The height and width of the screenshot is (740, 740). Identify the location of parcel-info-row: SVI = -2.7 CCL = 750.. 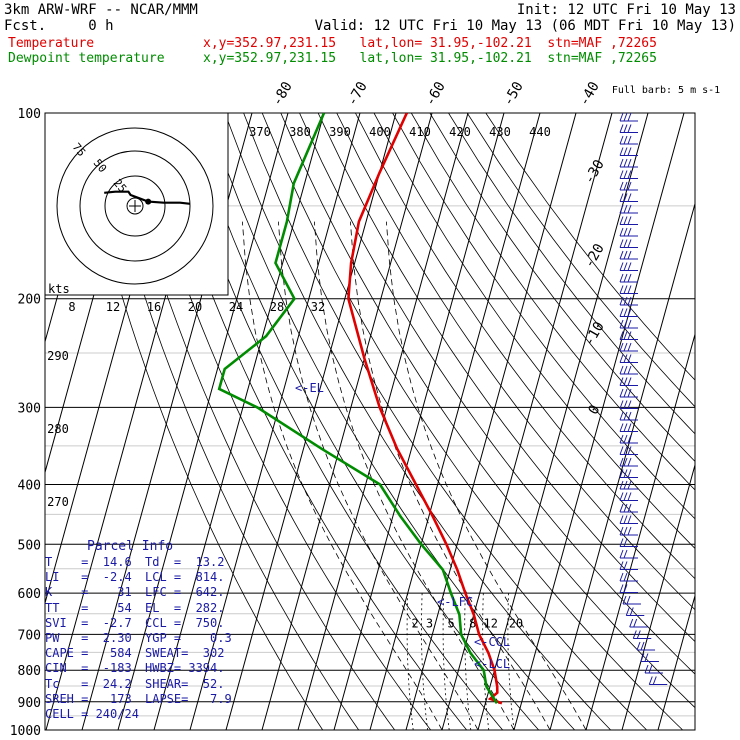
(140, 623).